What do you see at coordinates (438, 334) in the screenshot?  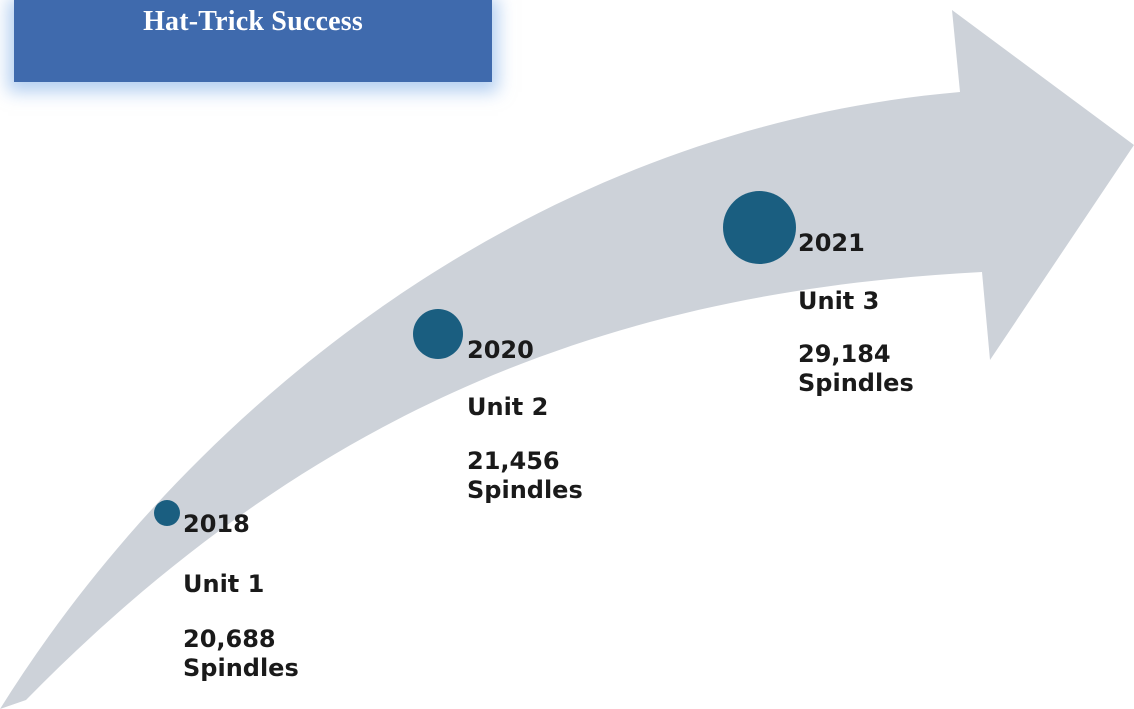 I see `milestone-dot-2020` at bounding box center [438, 334].